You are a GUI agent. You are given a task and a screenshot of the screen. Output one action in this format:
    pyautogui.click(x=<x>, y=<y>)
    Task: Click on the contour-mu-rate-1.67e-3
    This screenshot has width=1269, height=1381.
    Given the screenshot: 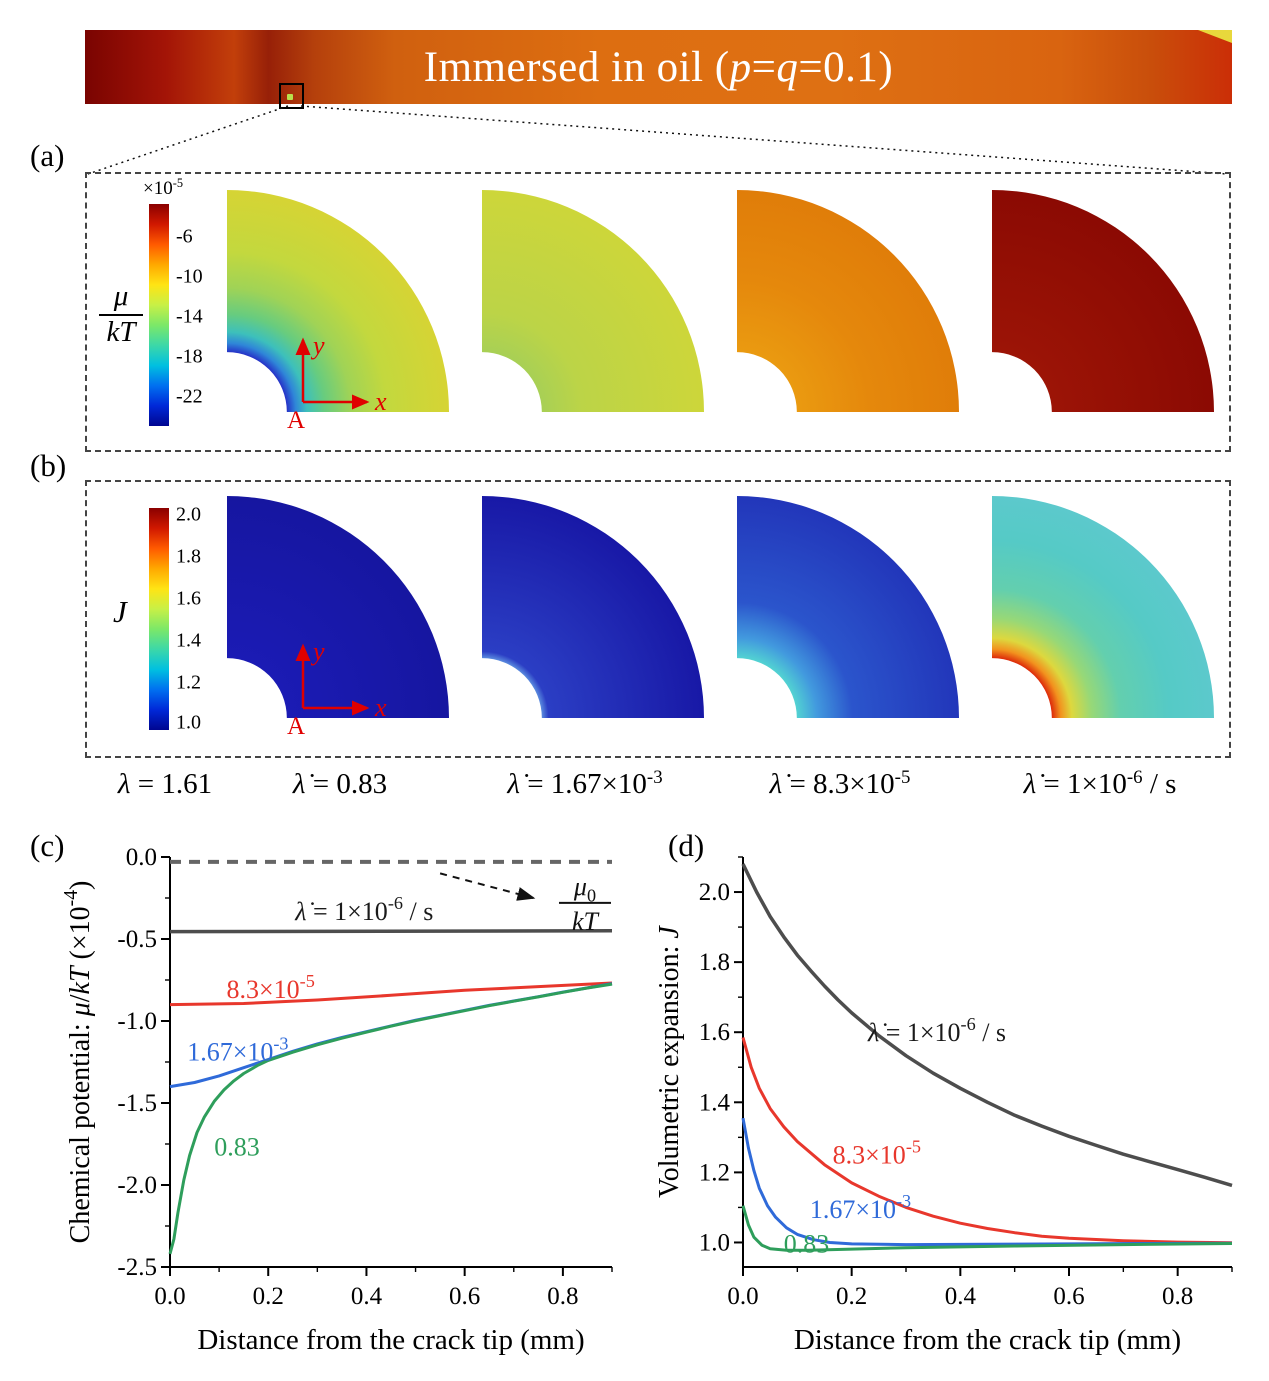 What is the action you would take?
    pyautogui.click(x=593, y=301)
    